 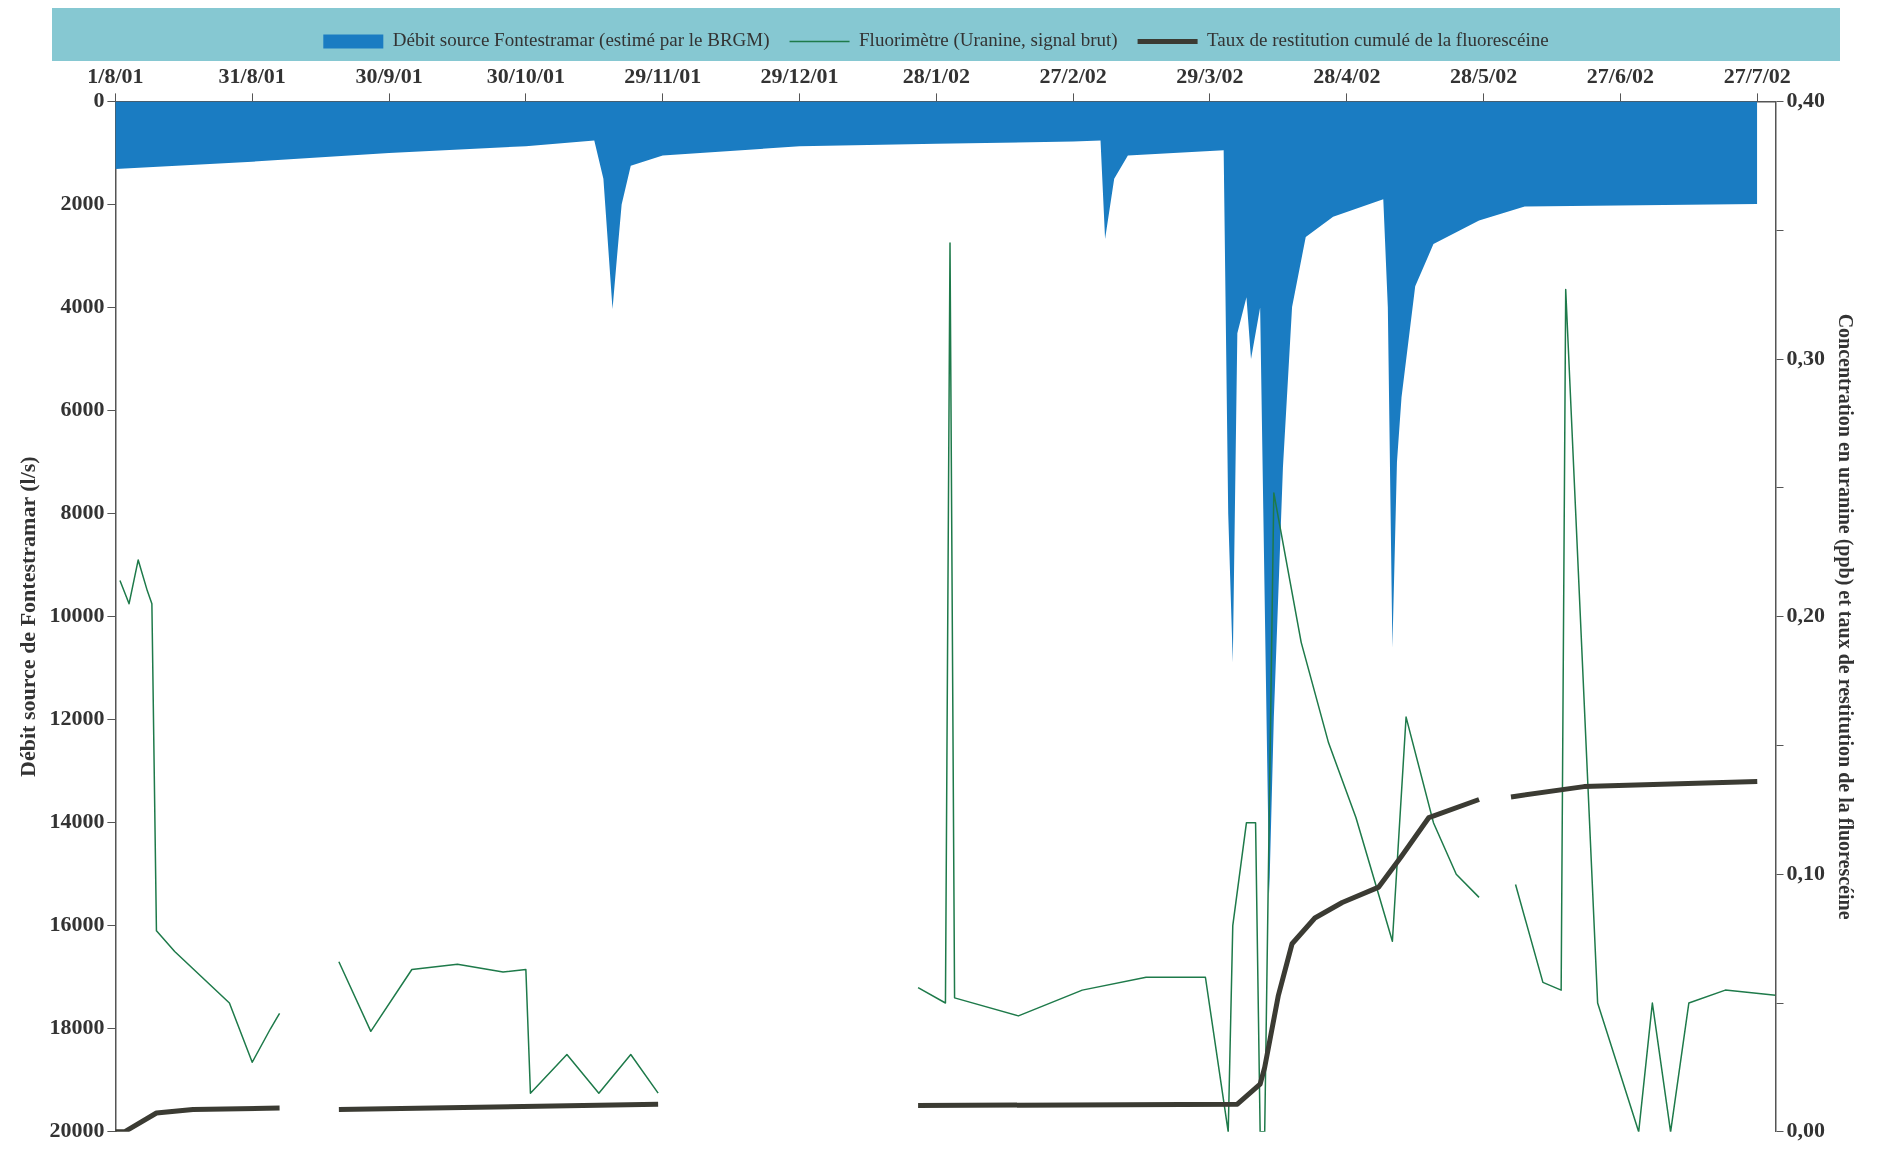 What do you see at coordinates (82, 409) in the screenshot?
I see `y-tick-label: 6000` at bounding box center [82, 409].